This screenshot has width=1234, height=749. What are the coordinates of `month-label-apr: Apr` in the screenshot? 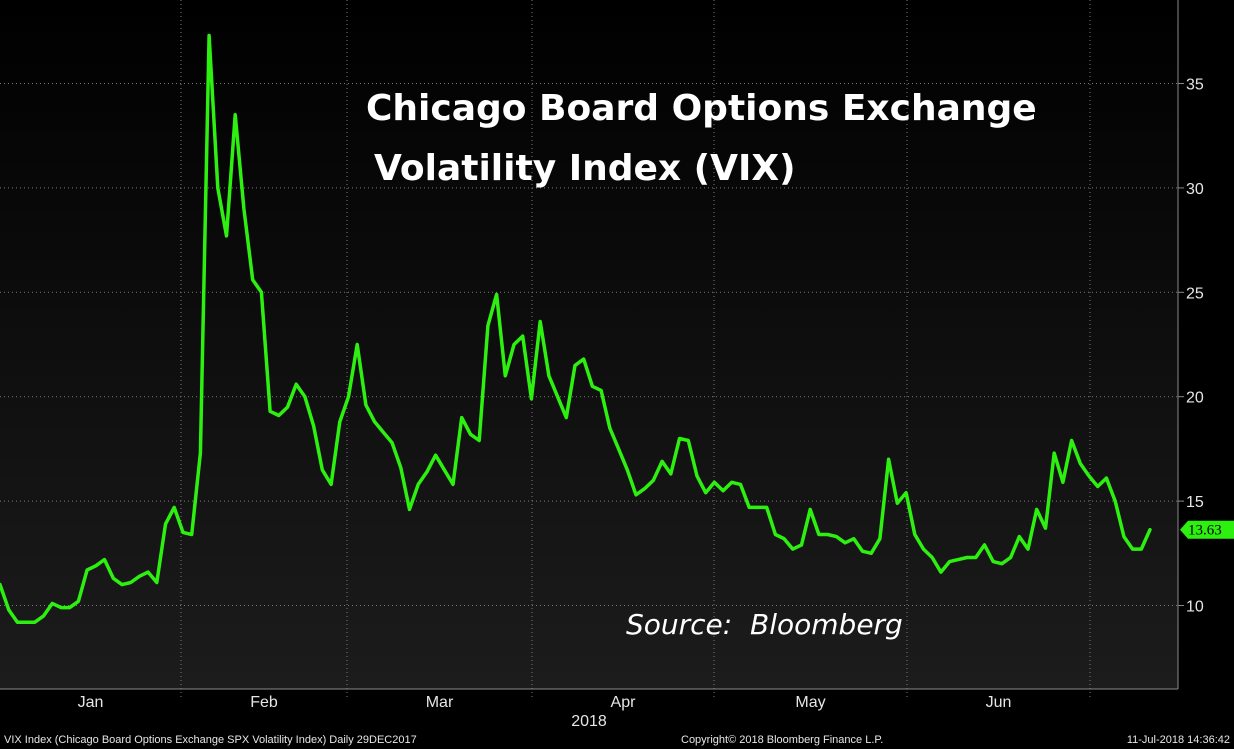 It's located at (624, 702).